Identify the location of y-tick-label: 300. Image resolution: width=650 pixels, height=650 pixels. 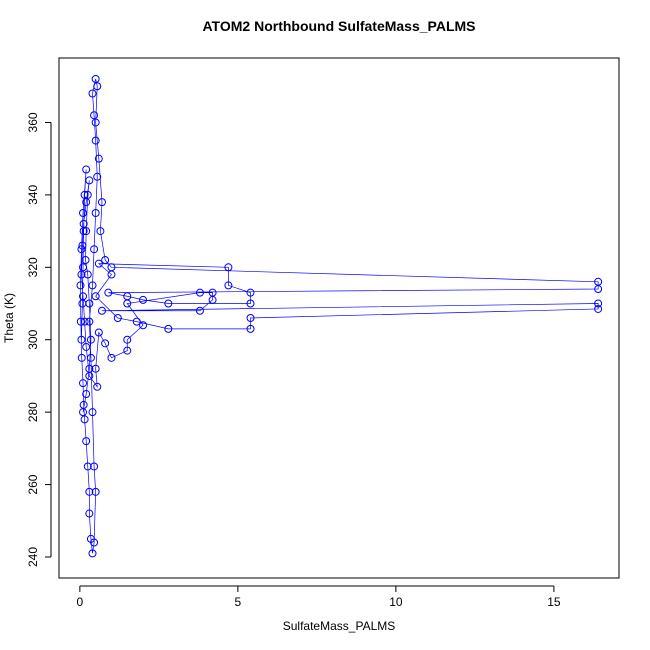
(33, 339).